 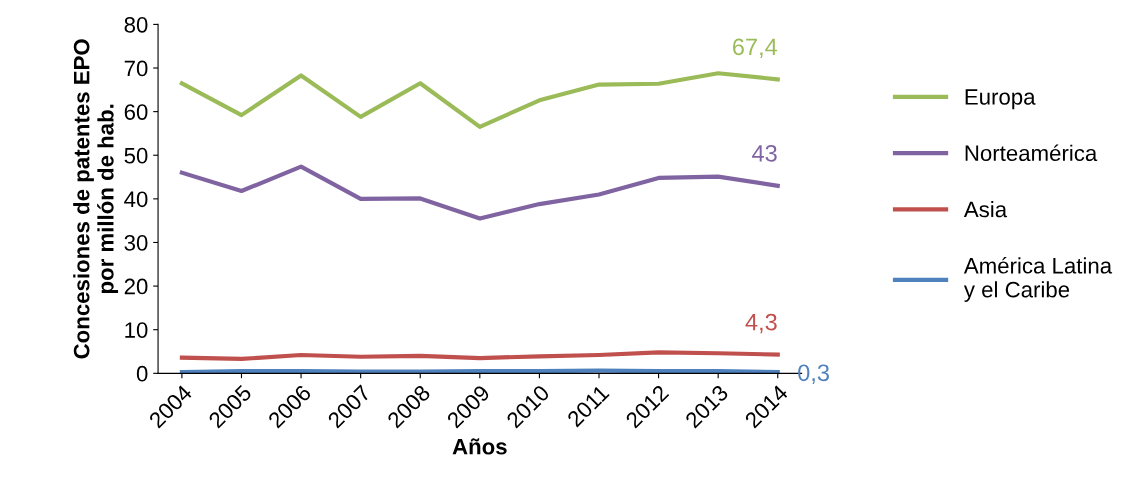 What do you see at coordinates (136, 243) in the screenshot?
I see `y-tick-label: 30` at bounding box center [136, 243].